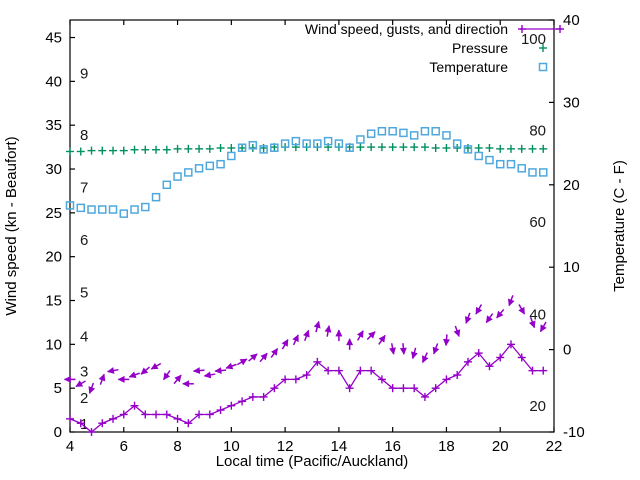 This screenshot has height=480, width=640. I want to click on y-tick-label: 25, so click(53, 213).